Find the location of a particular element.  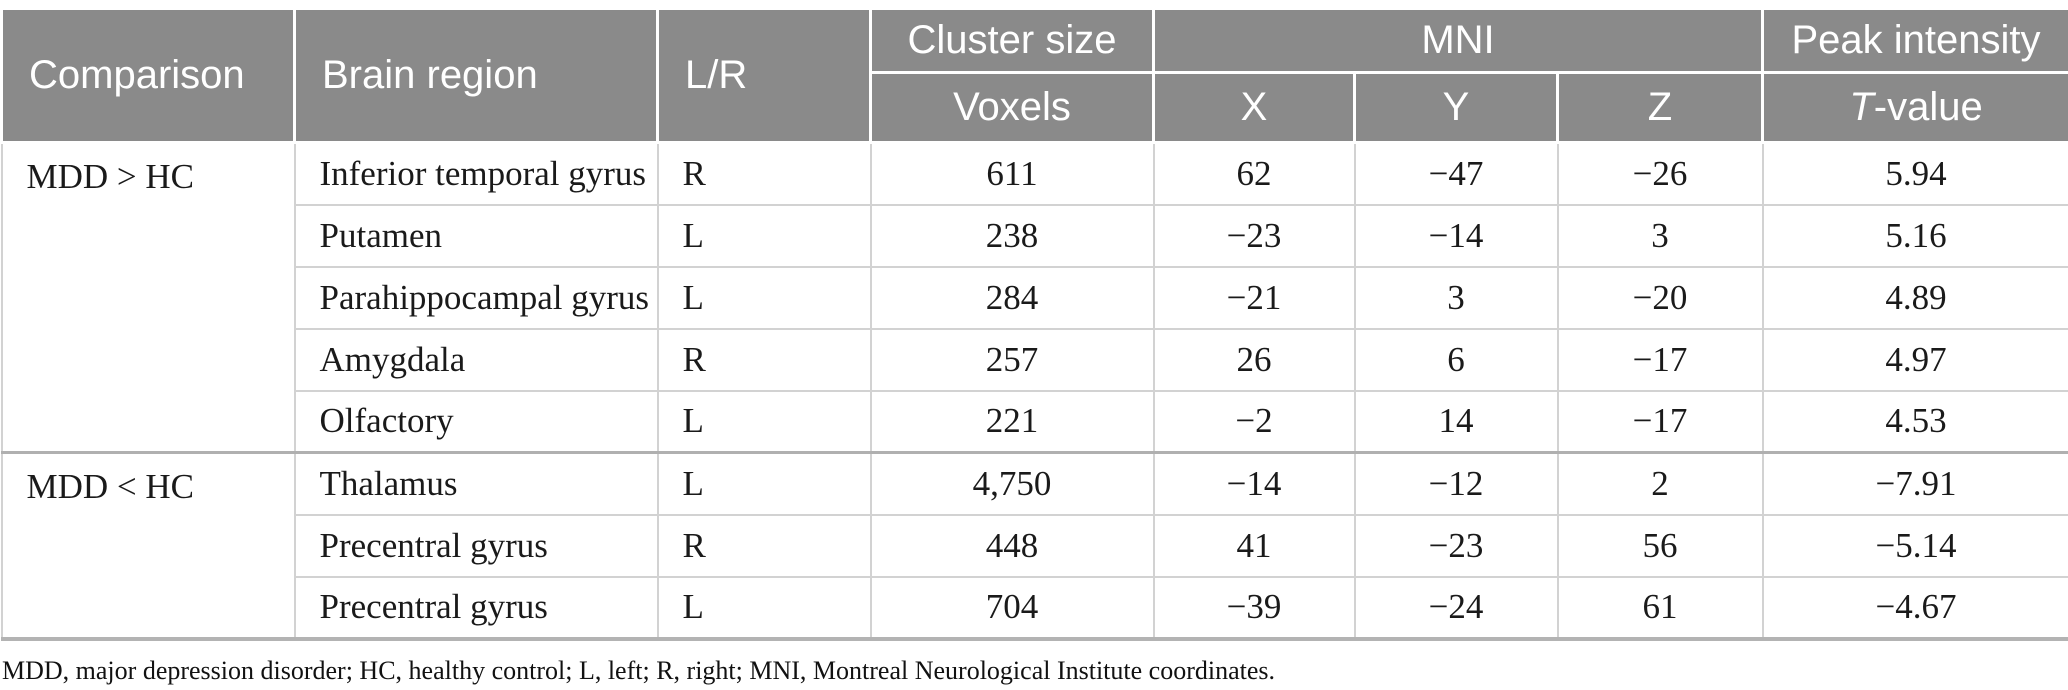

cell-y: 3 is located at coordinates (1456, 297).